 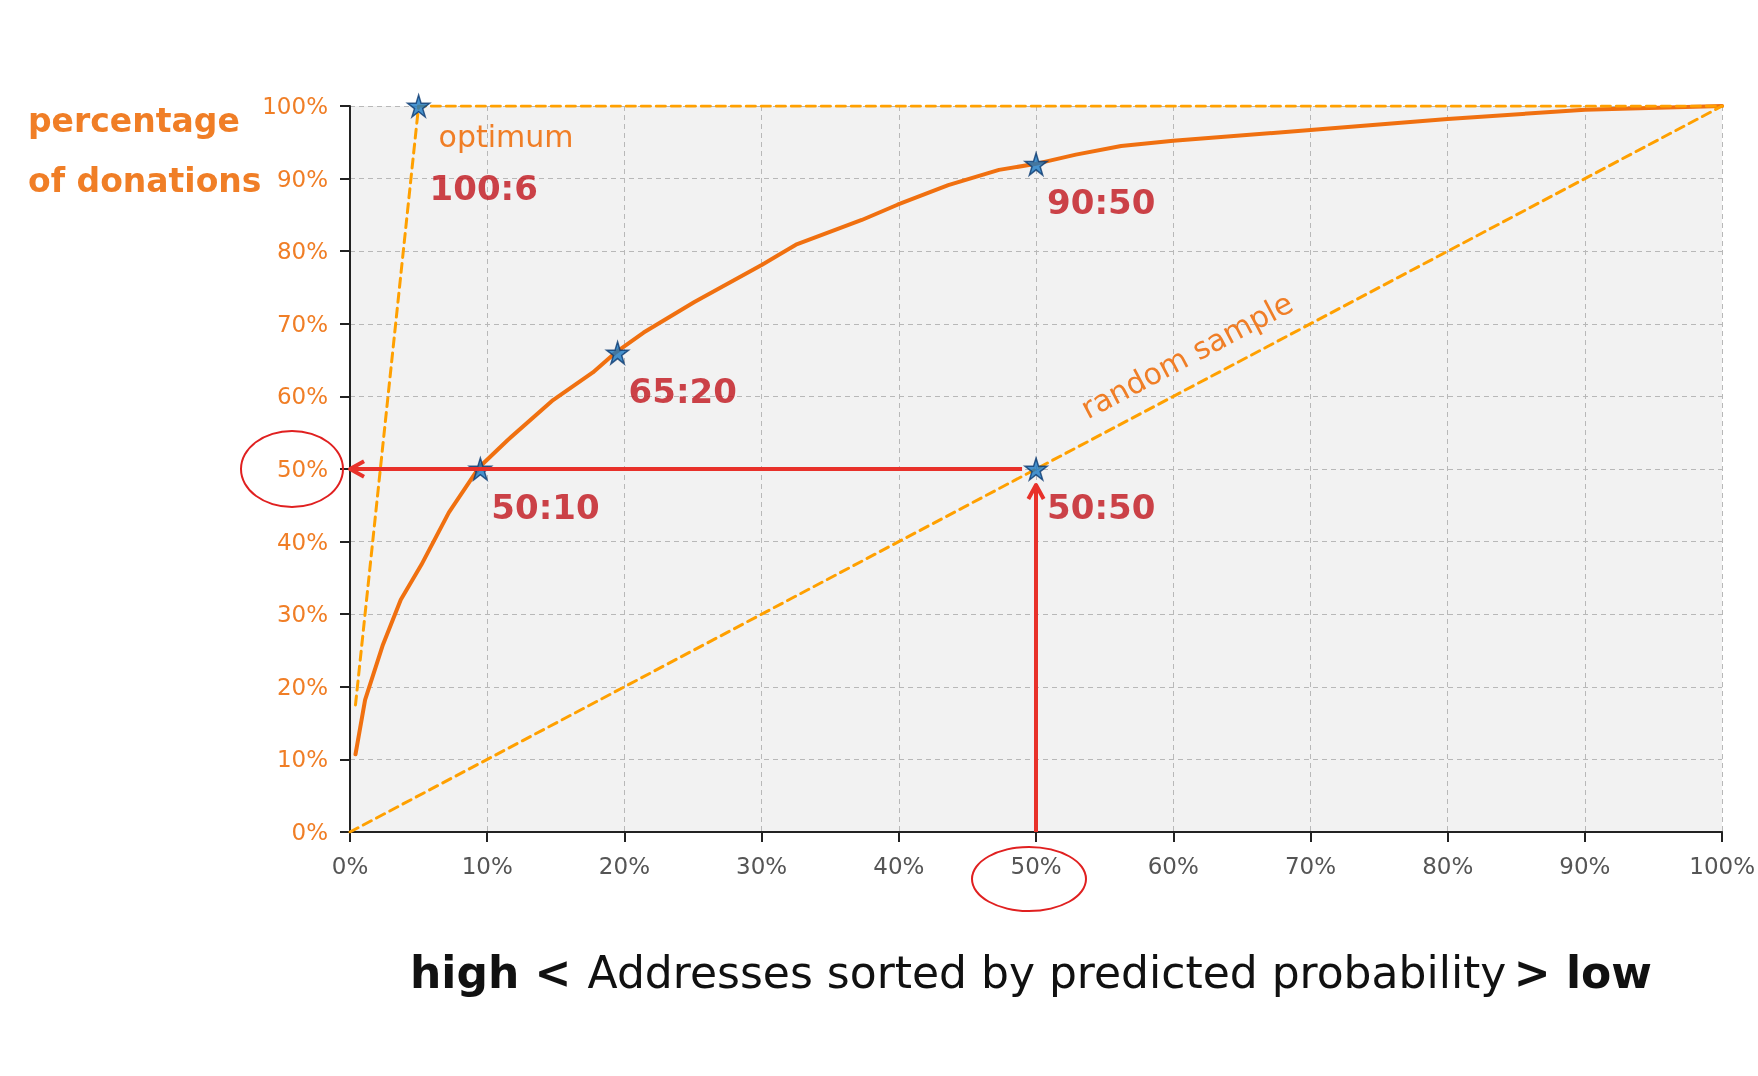 I want to click on y-tick-label: 80%, so click(x=302, y=251).